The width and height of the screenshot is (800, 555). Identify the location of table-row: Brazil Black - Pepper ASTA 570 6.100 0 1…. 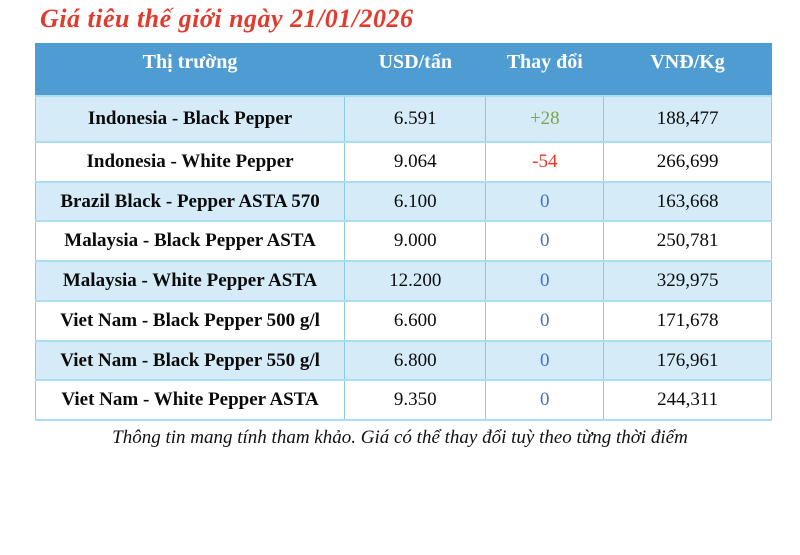
(403, 201).